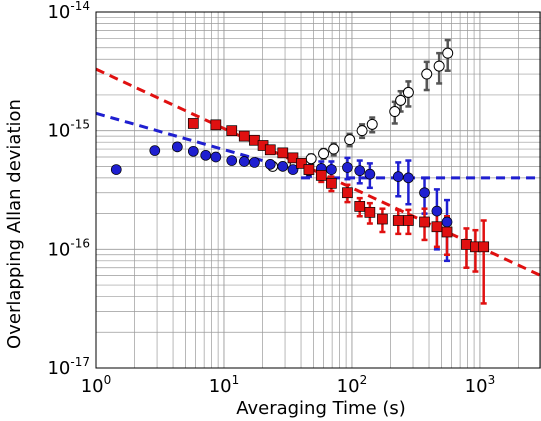  Describe the element at coordinates (480, 385) in the screenshot. I see `x-tick-label: 10³` at that location.